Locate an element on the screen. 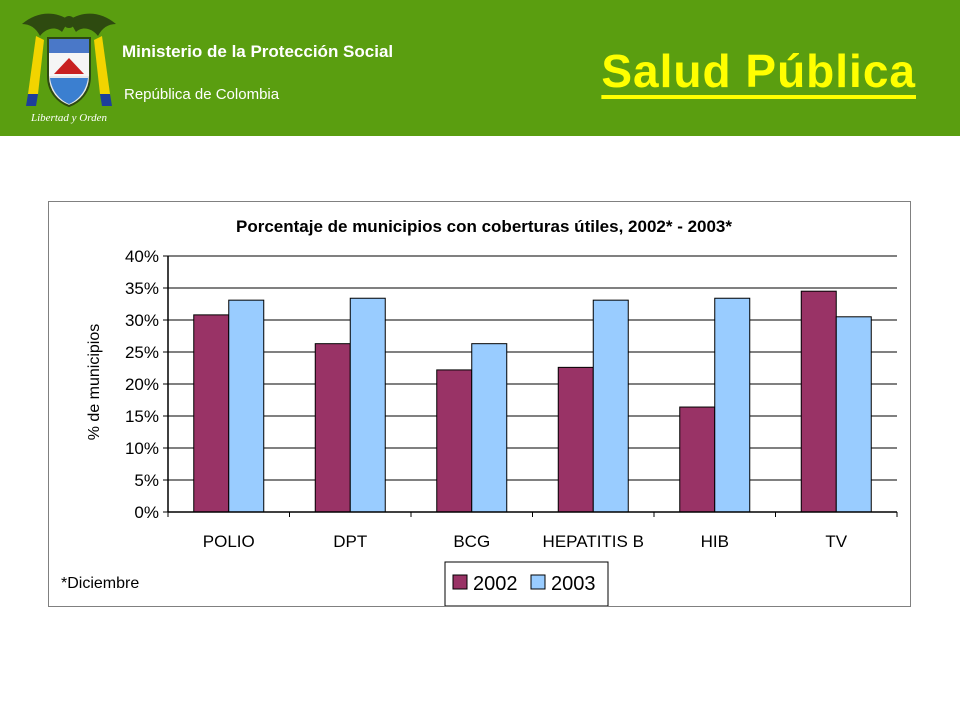  x-category-labels: POLIO DPT BCG HEPATITIS B HIB TV is located at coordinates (507, 531).